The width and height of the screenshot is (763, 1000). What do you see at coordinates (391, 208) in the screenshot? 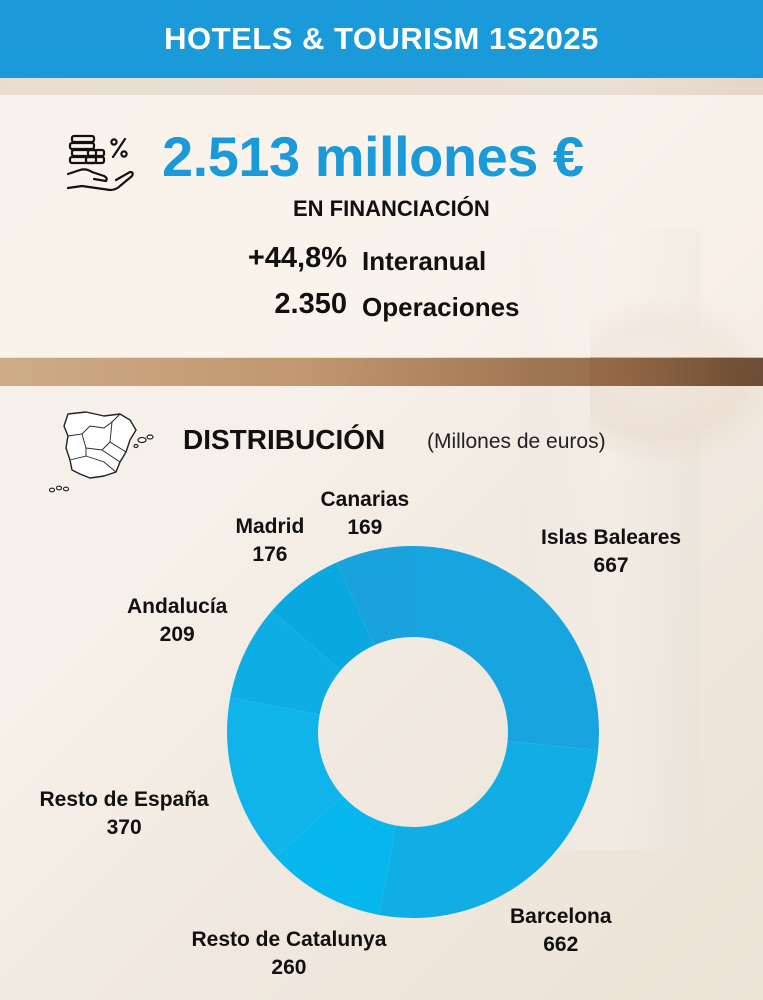
I see `financing-label: EN FINANCIACIÓN` at bounding box center [391, 208].